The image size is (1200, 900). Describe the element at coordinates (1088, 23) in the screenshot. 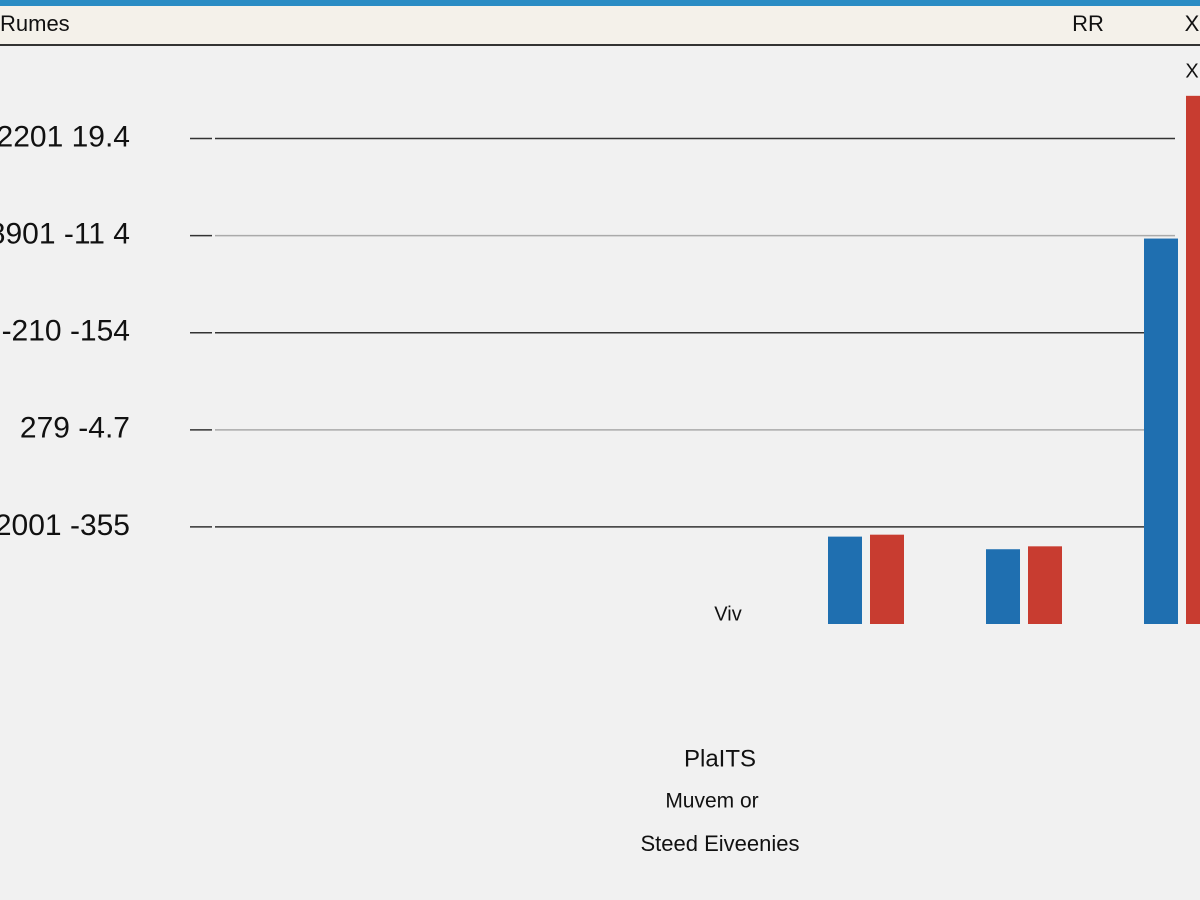

I see `window-button: RR` at that location.